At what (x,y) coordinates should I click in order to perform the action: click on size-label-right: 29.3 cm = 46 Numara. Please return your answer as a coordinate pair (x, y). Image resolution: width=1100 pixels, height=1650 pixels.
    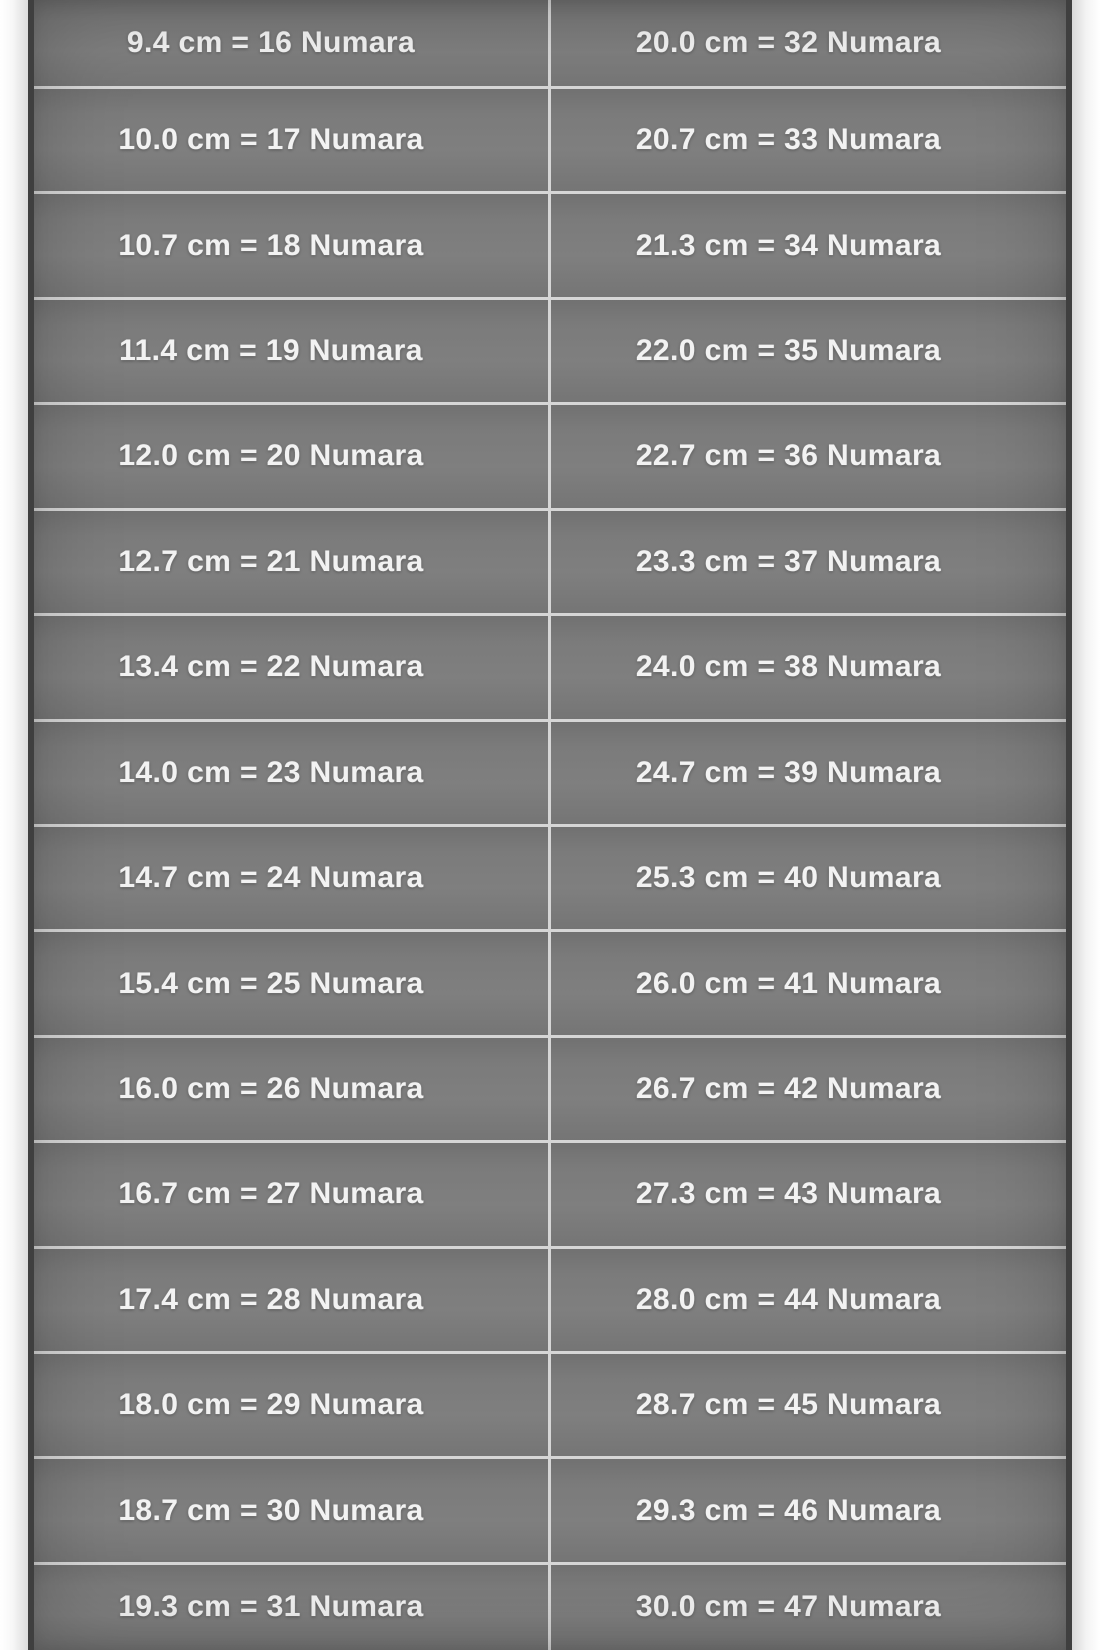
    Looking at the image, I should click on (788, 1510).